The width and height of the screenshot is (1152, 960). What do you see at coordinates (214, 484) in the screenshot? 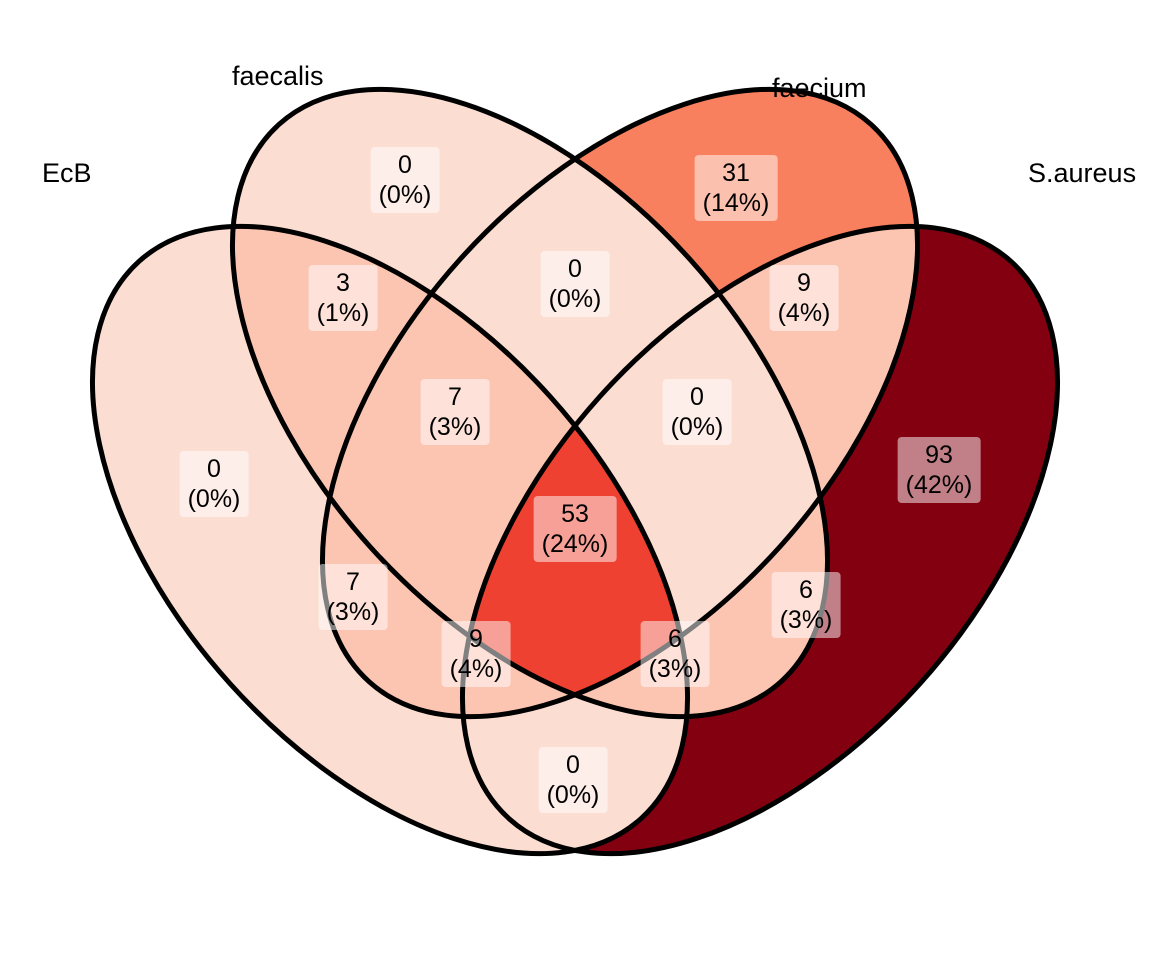
I see `region-label-ecb-only: 0 (0%)` at bounding box center [214, 484].